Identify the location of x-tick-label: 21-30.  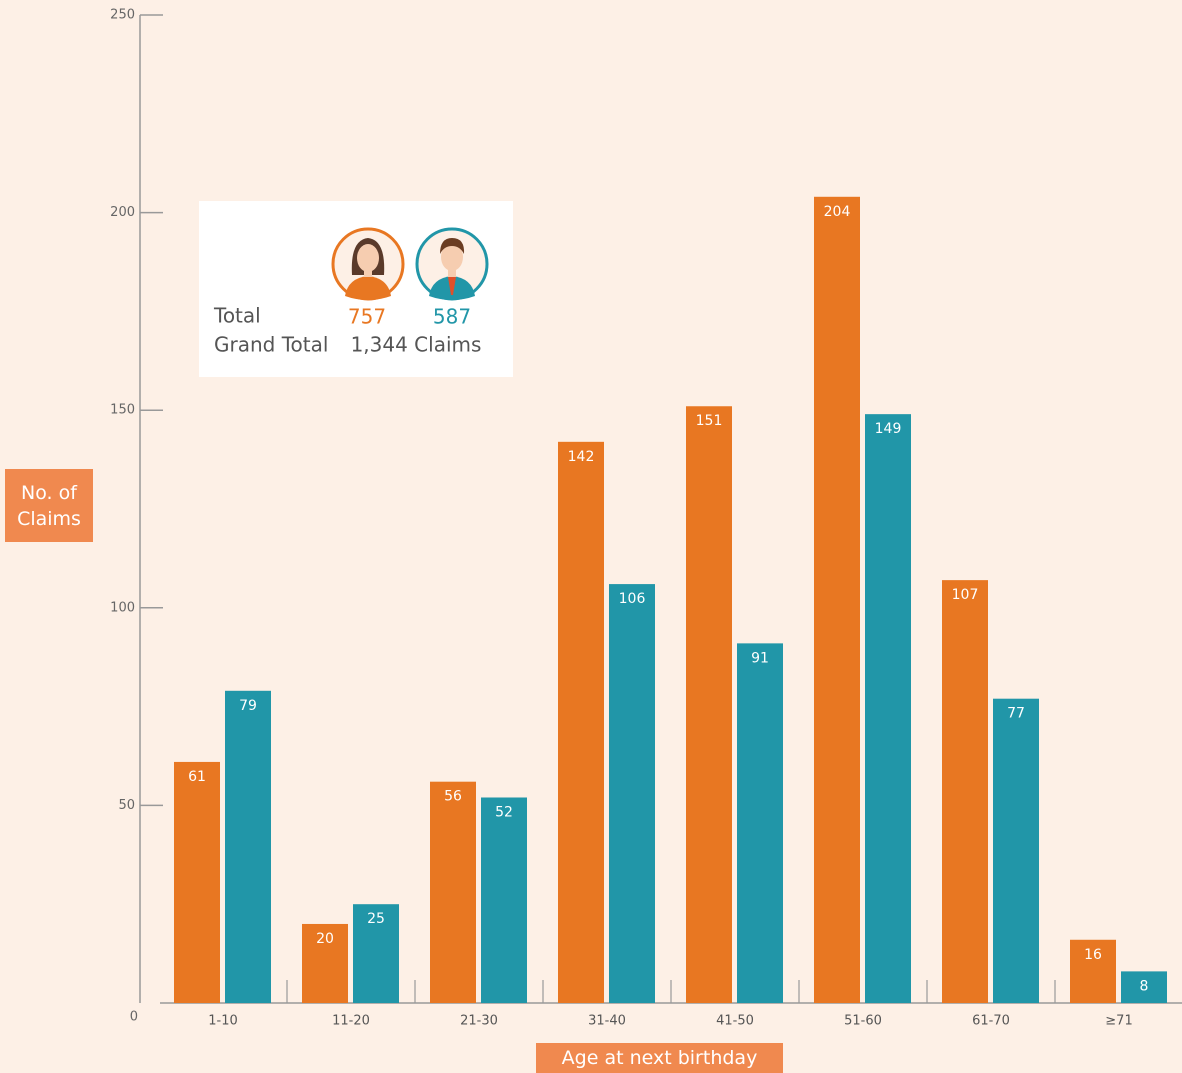
(479, 1021).